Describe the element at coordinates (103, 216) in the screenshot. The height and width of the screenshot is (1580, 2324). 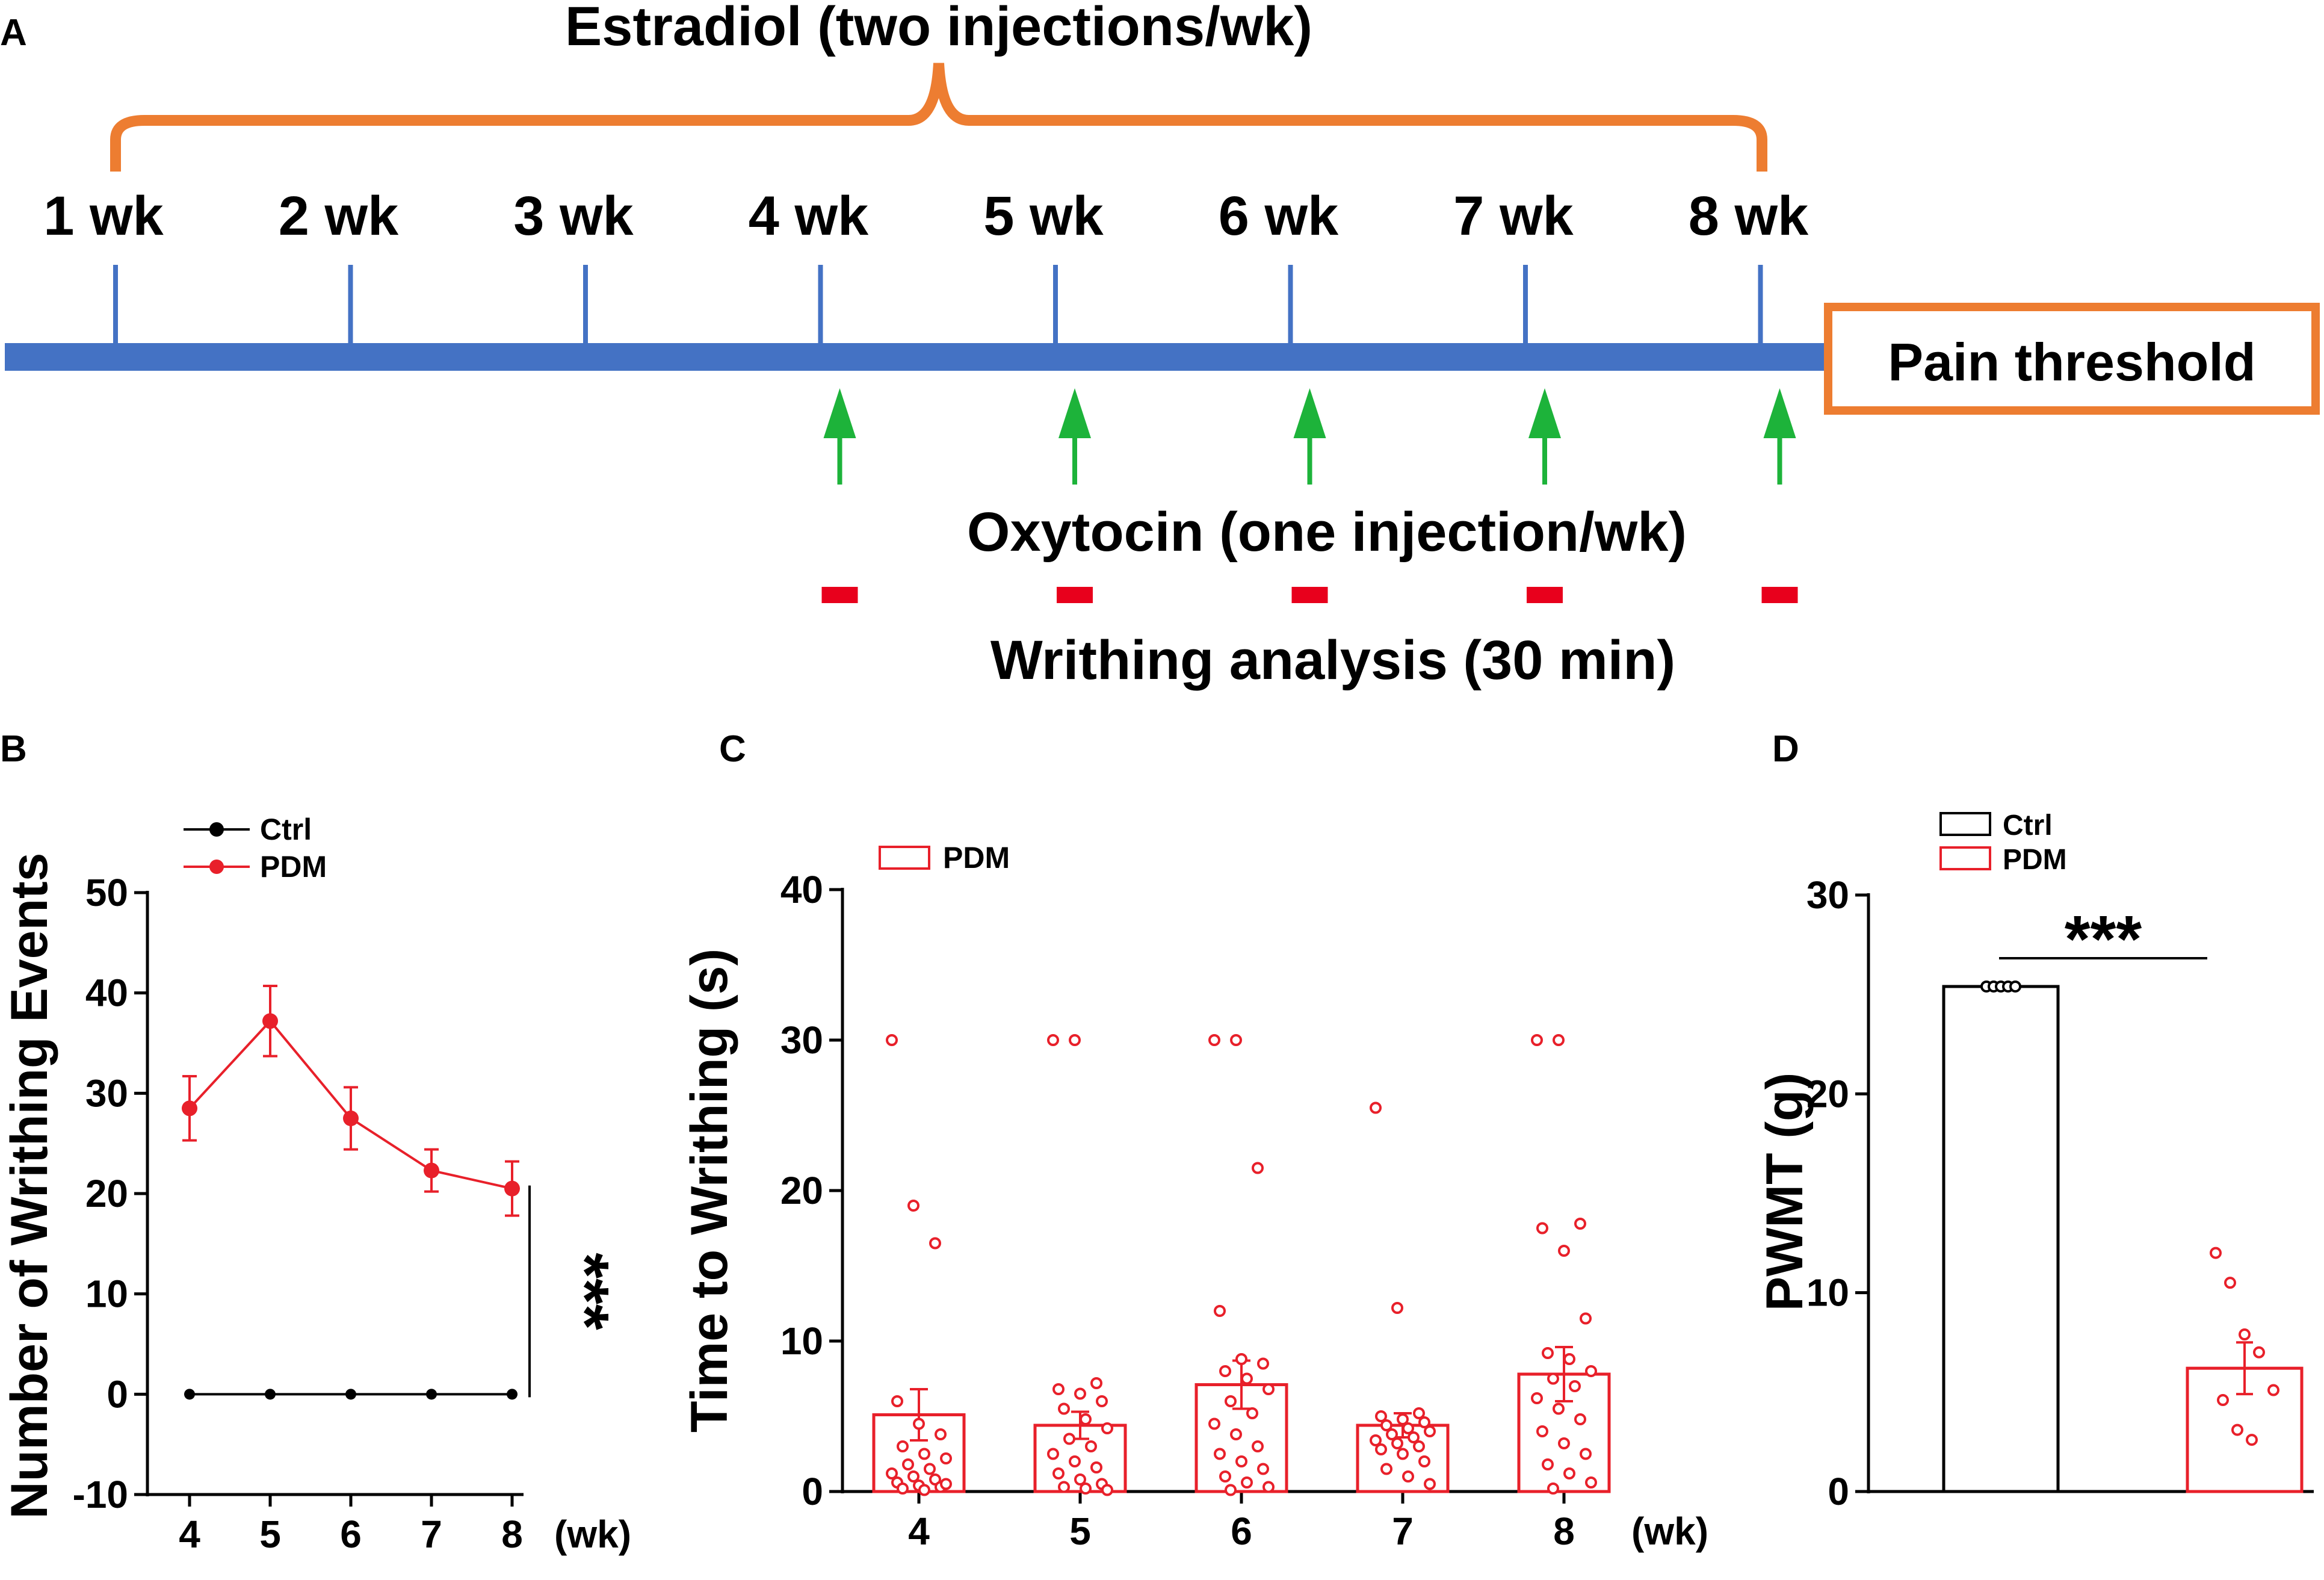
I see `week-label: 1 wk` at that location.